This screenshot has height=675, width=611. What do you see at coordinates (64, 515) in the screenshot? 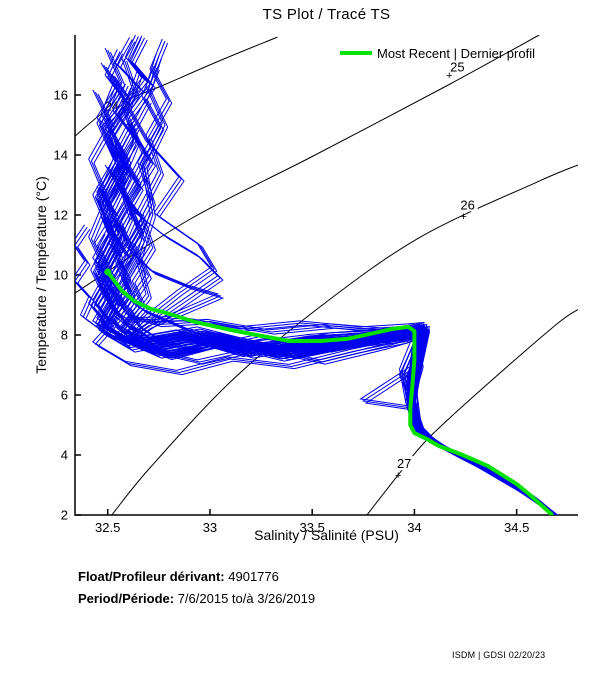
I see `y-tick-label: 2` at bounding box center [64, 515].